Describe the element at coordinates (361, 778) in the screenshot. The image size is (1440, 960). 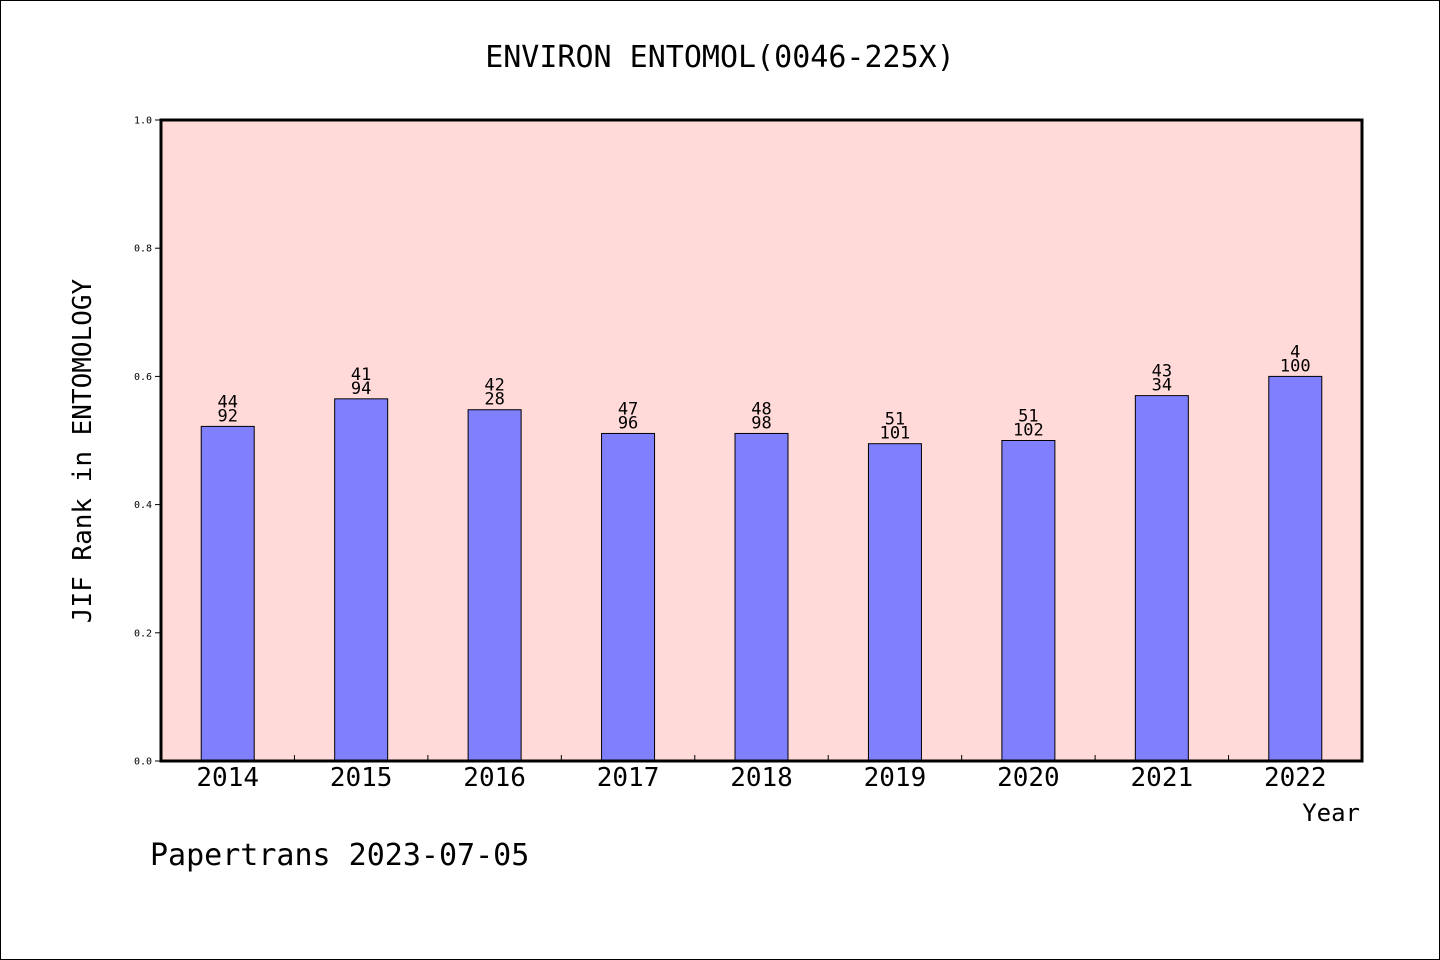
I see `x-tick-label: 2015` at that location.